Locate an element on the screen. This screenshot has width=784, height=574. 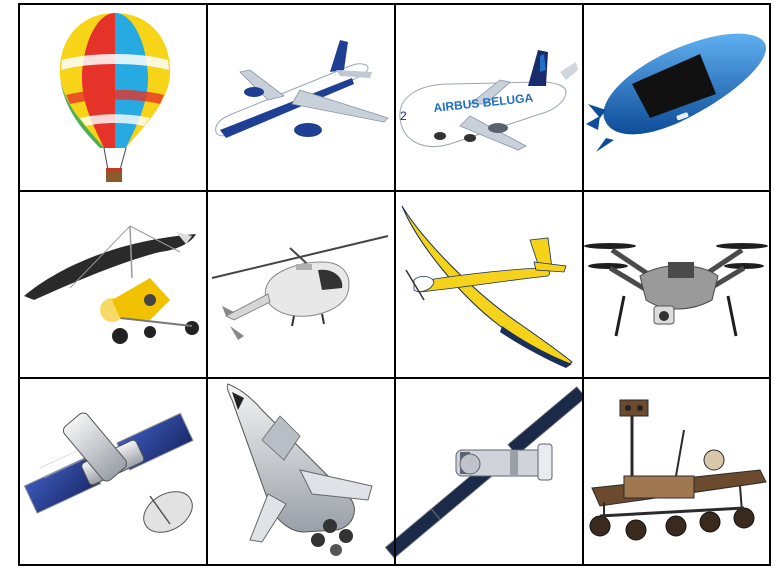
hot-air-balloon-icon is located at coordinates (115, 97).